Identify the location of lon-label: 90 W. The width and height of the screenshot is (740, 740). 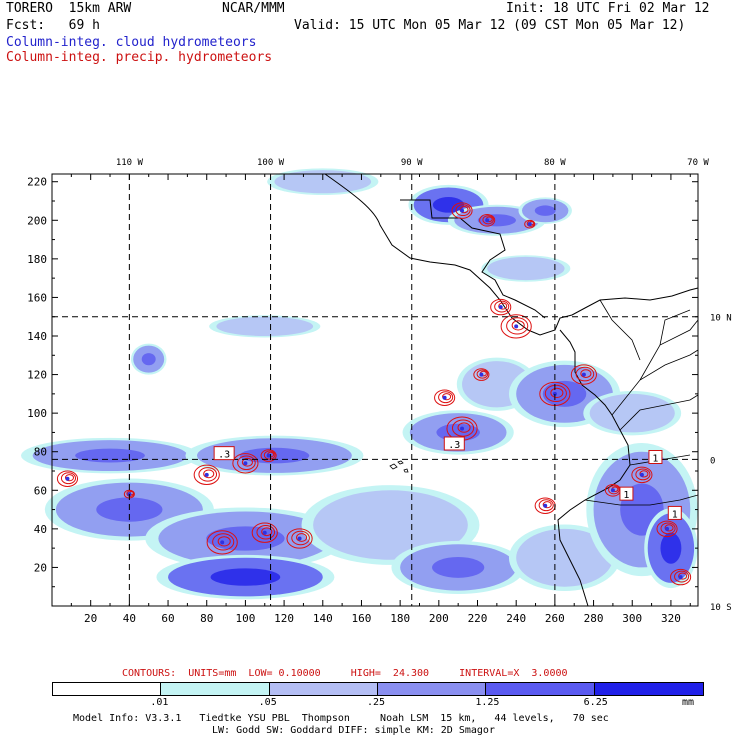
(412, 163).